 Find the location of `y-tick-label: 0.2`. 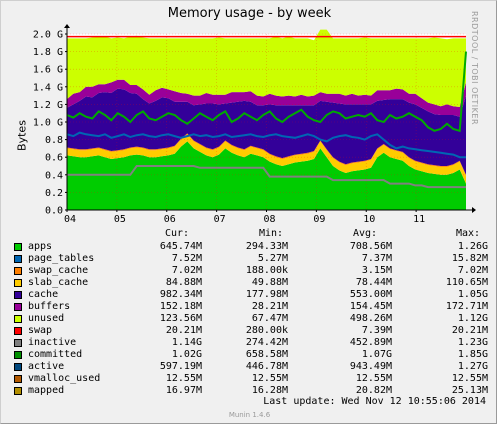

y-tick-label: 0.2 is located at coordinates (54, 193).